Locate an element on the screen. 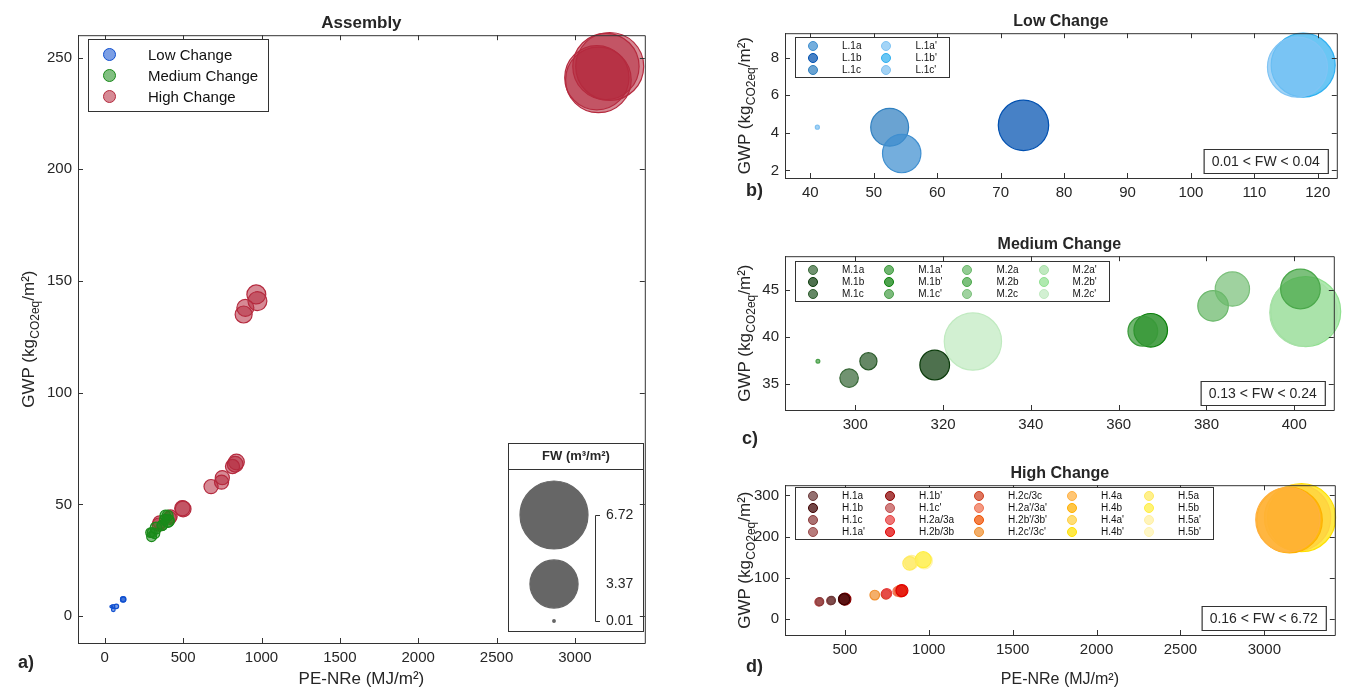  legend-label: M.2b' is located at coordinates (1084, 281).